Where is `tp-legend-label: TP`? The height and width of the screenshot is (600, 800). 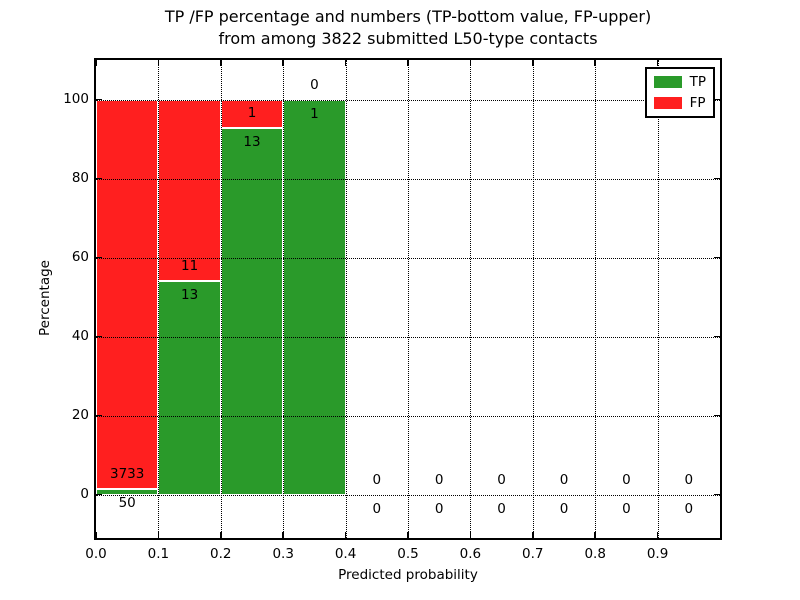
tp-legend-label: TP is located at coordinates (697, 82).